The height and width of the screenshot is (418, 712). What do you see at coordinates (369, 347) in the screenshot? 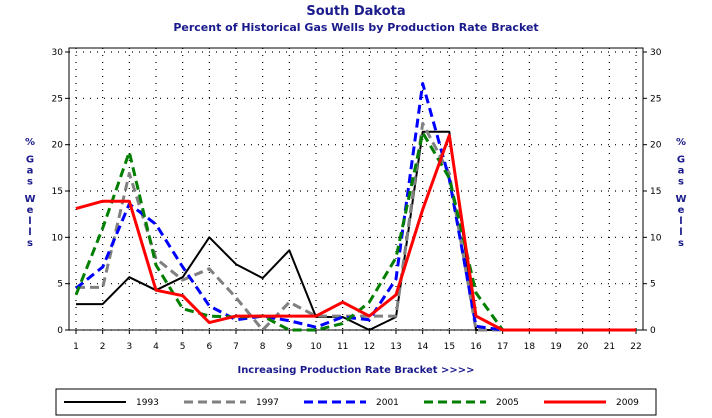
I see `x-tick-label: 12` at bounding box center [369, 347].